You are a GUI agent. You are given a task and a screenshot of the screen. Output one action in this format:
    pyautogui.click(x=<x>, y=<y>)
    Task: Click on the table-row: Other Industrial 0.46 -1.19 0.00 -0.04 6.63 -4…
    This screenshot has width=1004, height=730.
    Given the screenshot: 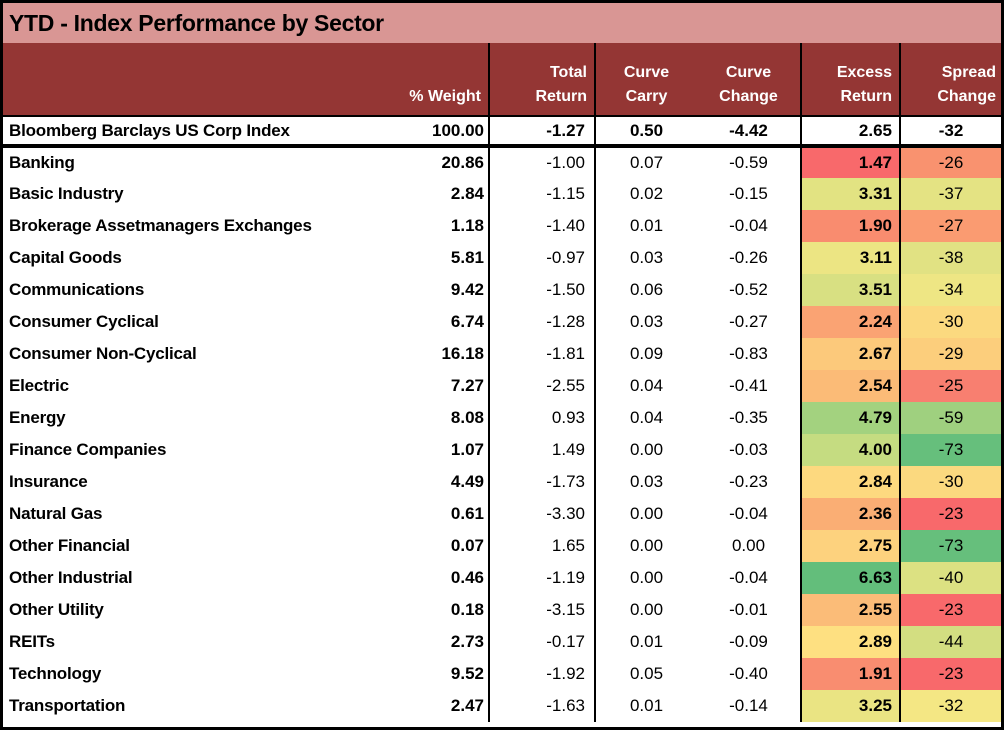 What is the action you would take?
    pyautogui.click(x=502, y=578)
    